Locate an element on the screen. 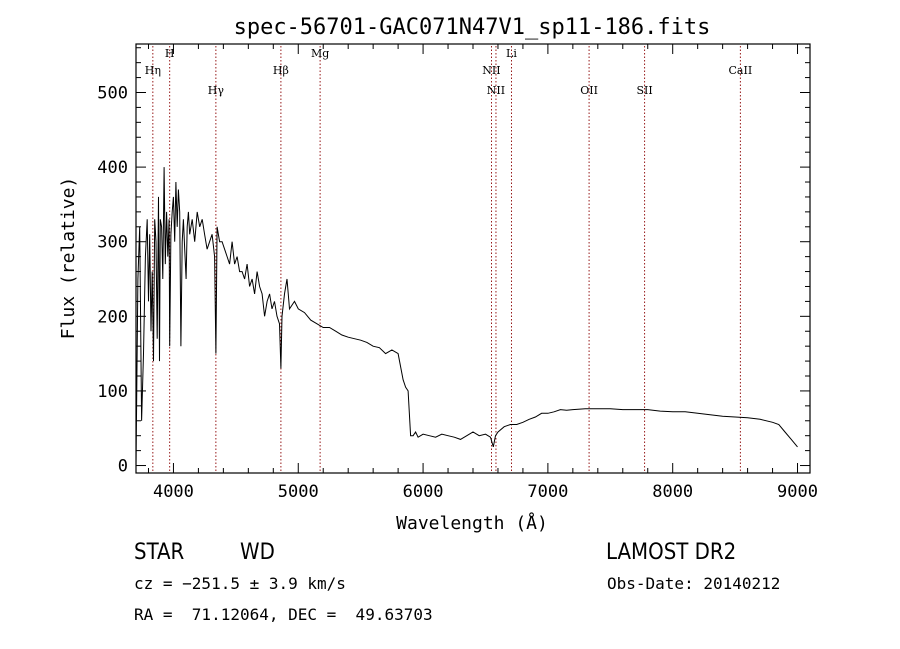  redshift-readout: cz = −251.5 ± 3.9 km/s is located at coordinates (240, 583).